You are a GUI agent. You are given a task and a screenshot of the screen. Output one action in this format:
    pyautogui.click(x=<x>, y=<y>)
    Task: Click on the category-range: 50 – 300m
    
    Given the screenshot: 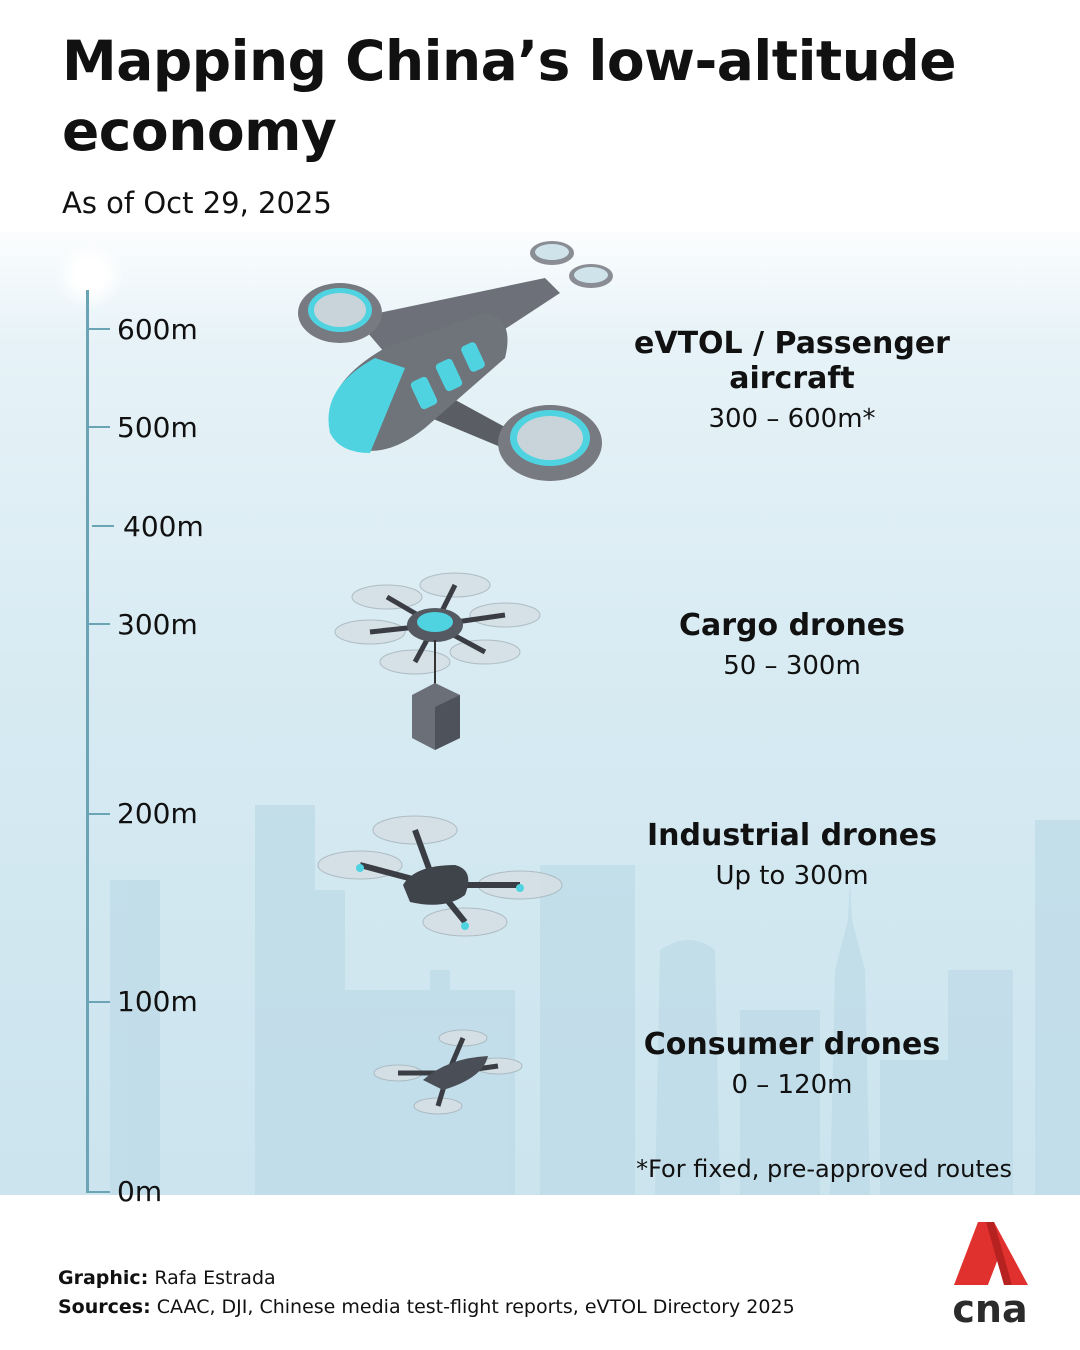 What is the action you would take?
    pyautogui.click(x=792, y=666)
    